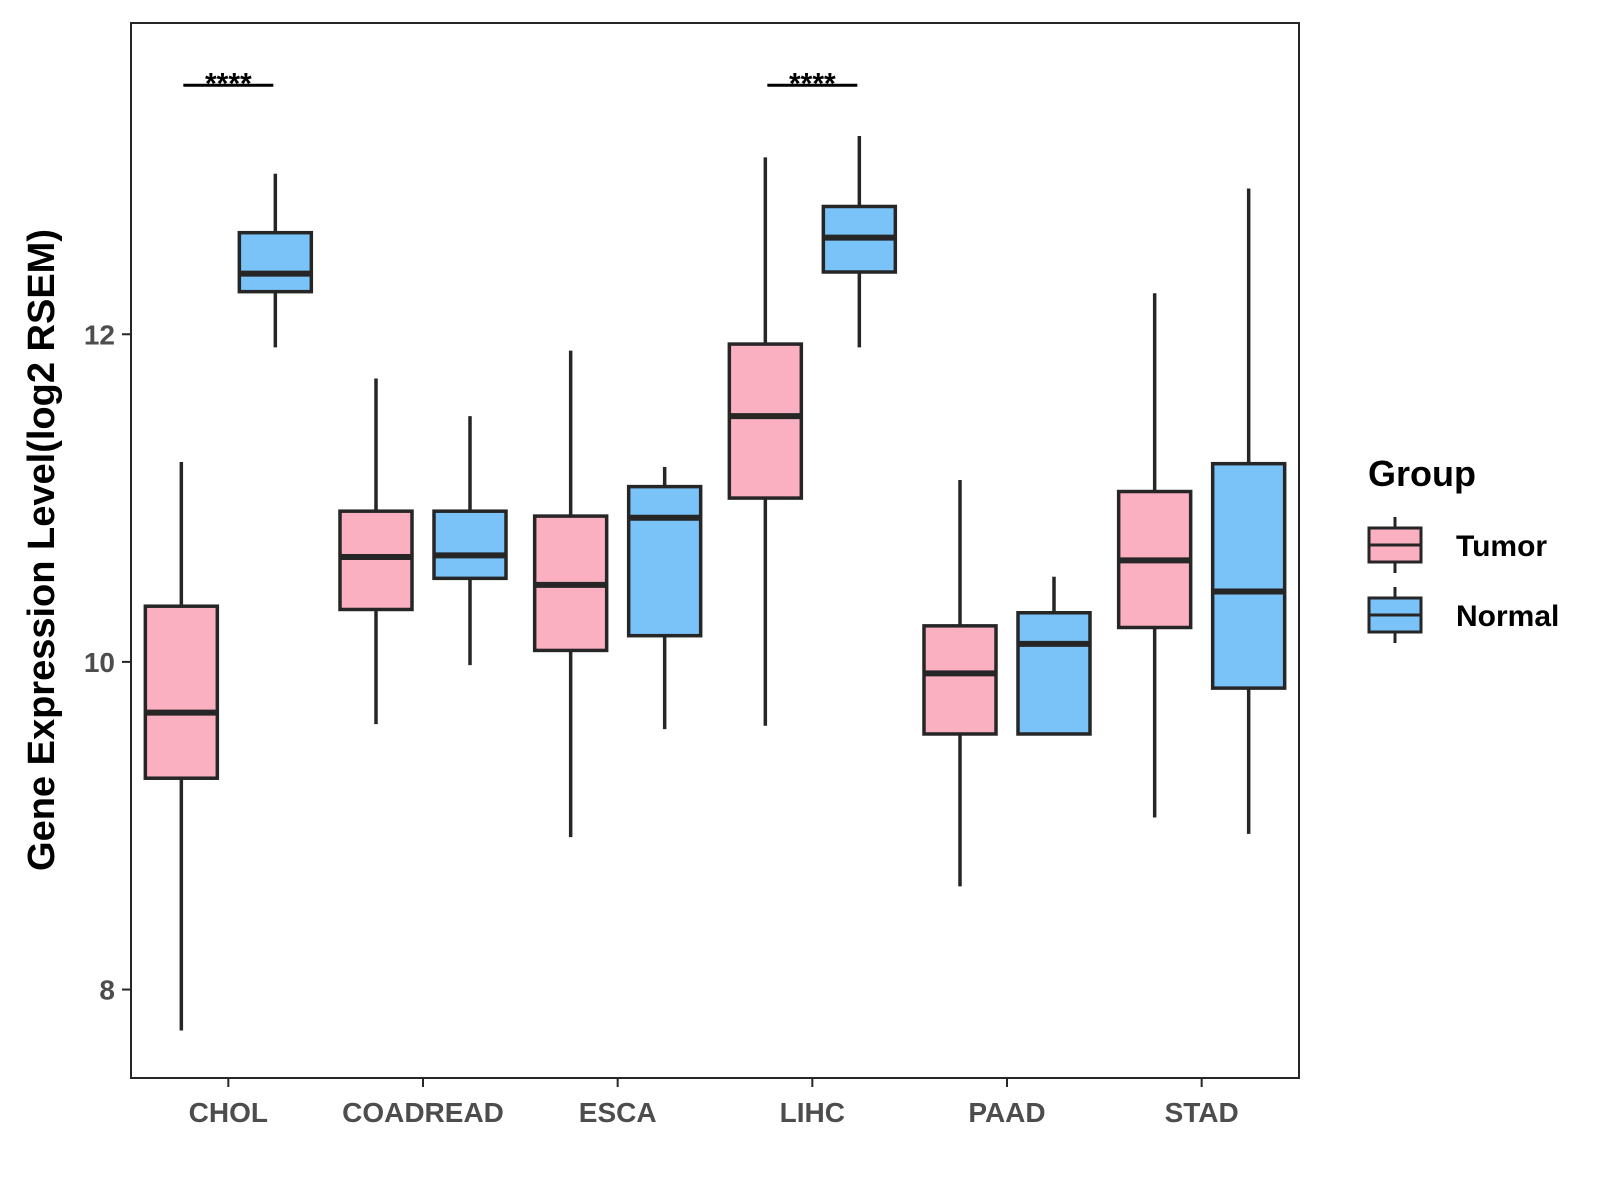  Describe the element at coordinates (423, 1112) in the screenshot. I see `x-tick-label: COADREAD` at that location.